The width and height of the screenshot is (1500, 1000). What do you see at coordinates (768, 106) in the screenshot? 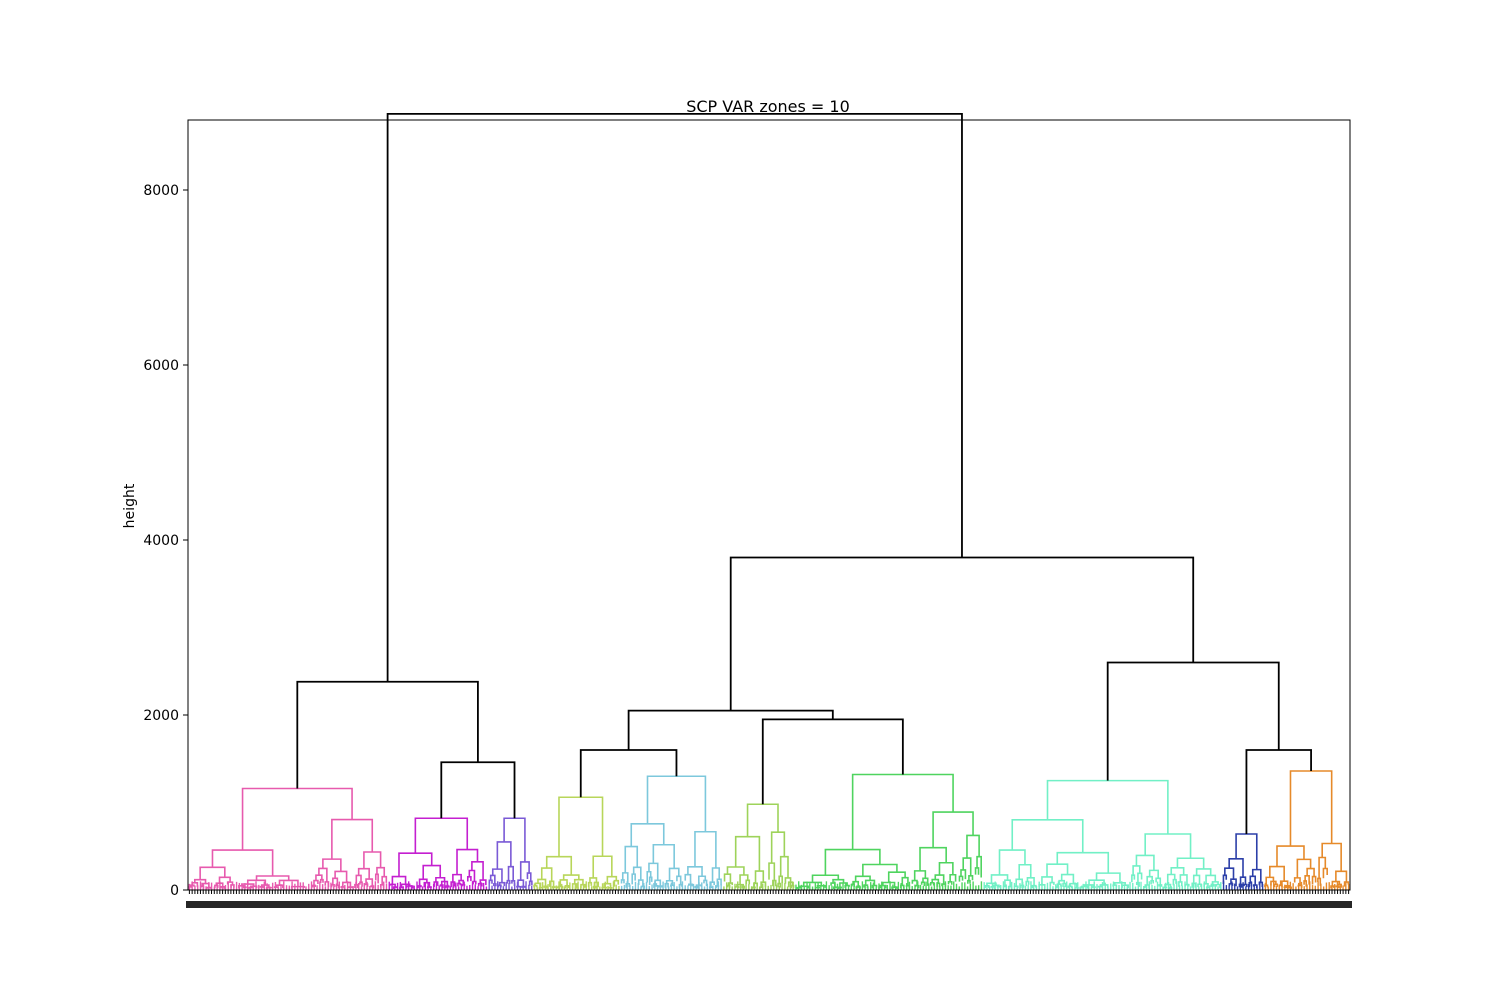
I see `chart-title: SCP VAR zones = 10` at bounding box center [768, 106].